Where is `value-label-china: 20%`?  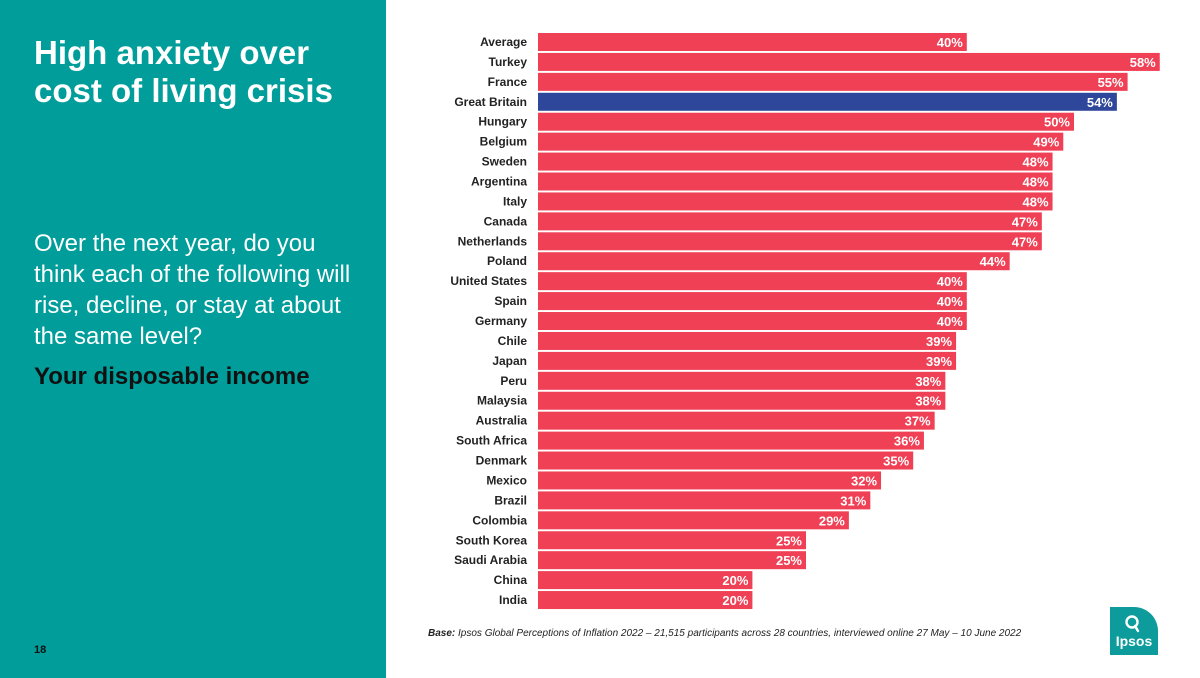 value-label-china: 20% is located at coordinates (735, 580).